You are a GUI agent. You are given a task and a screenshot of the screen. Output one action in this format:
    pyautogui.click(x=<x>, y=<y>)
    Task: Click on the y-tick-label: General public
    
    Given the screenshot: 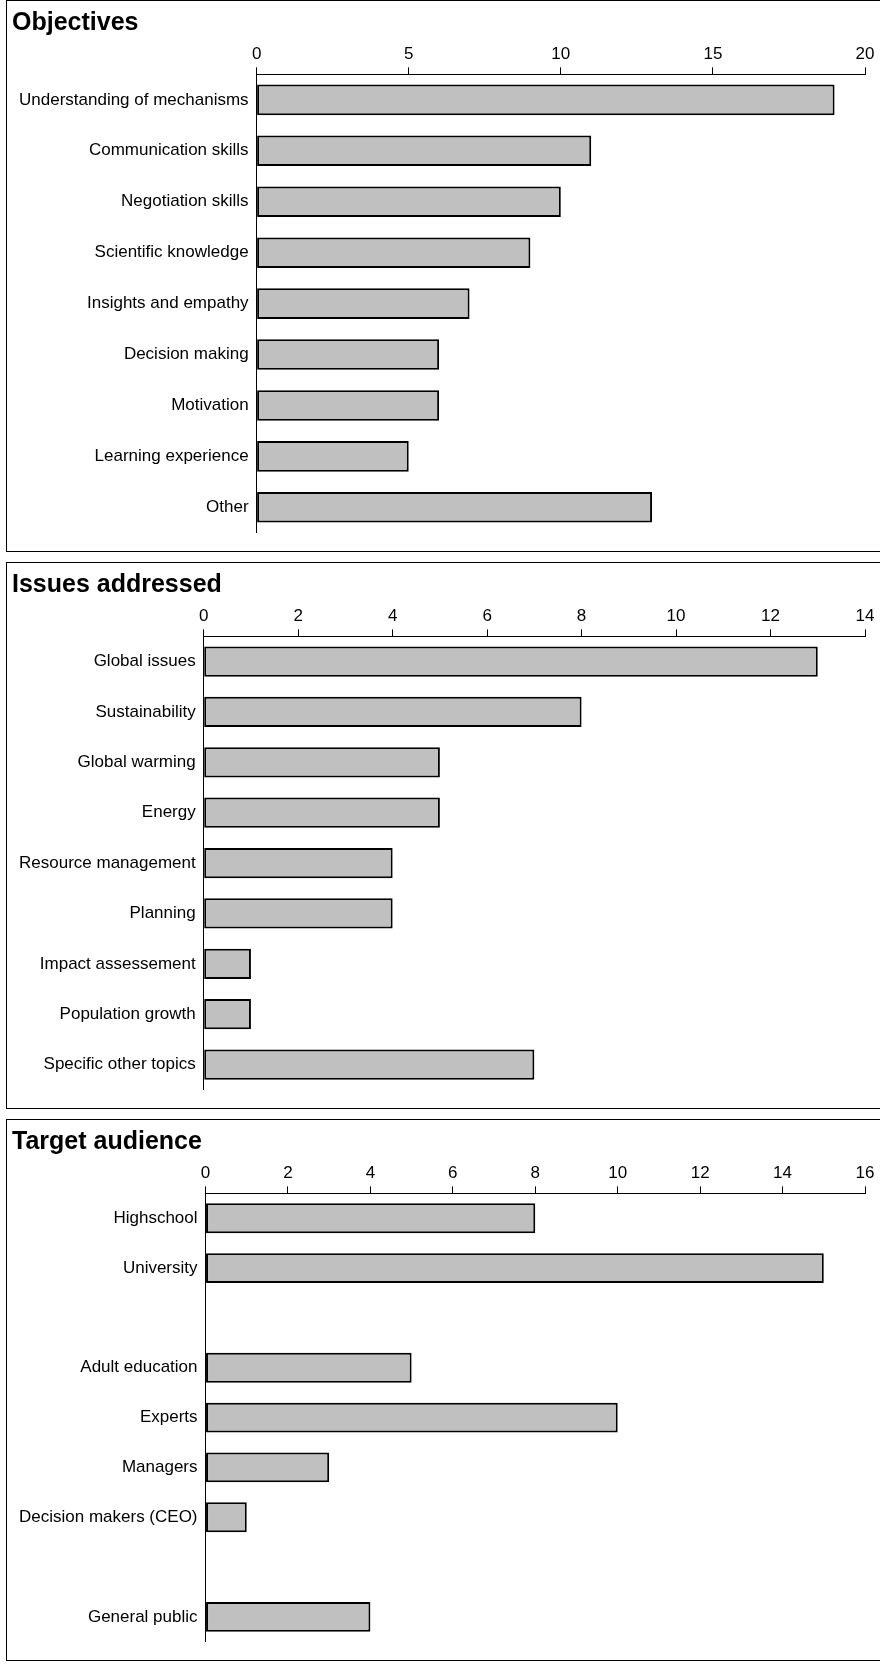 What is the action you would take?
    pyautogui.click(x=143, y=1616)
    